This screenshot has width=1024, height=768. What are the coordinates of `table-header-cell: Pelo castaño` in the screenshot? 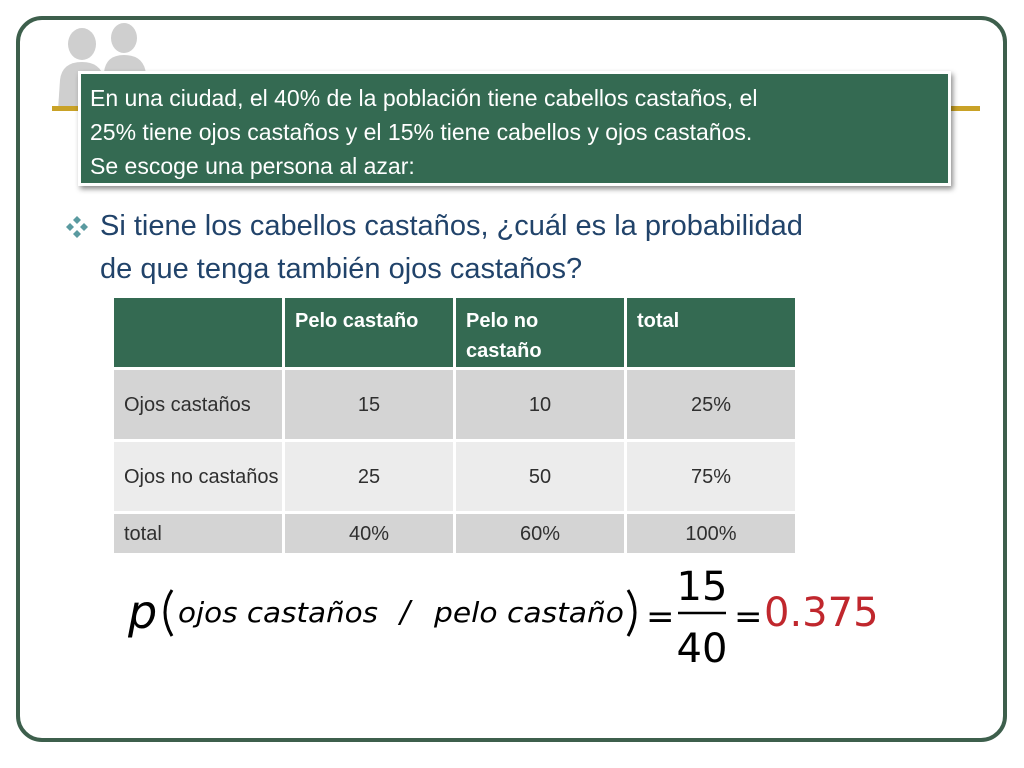 It's located at (369, 332).